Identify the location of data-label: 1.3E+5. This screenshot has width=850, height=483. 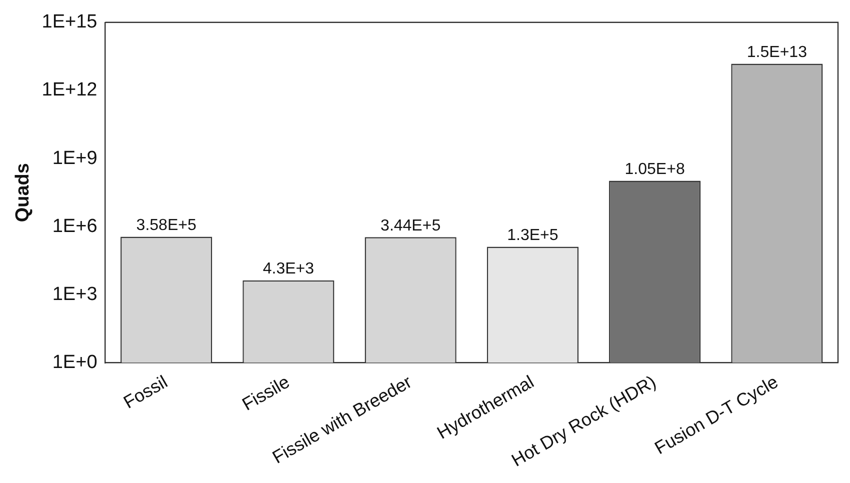
(532, 235).